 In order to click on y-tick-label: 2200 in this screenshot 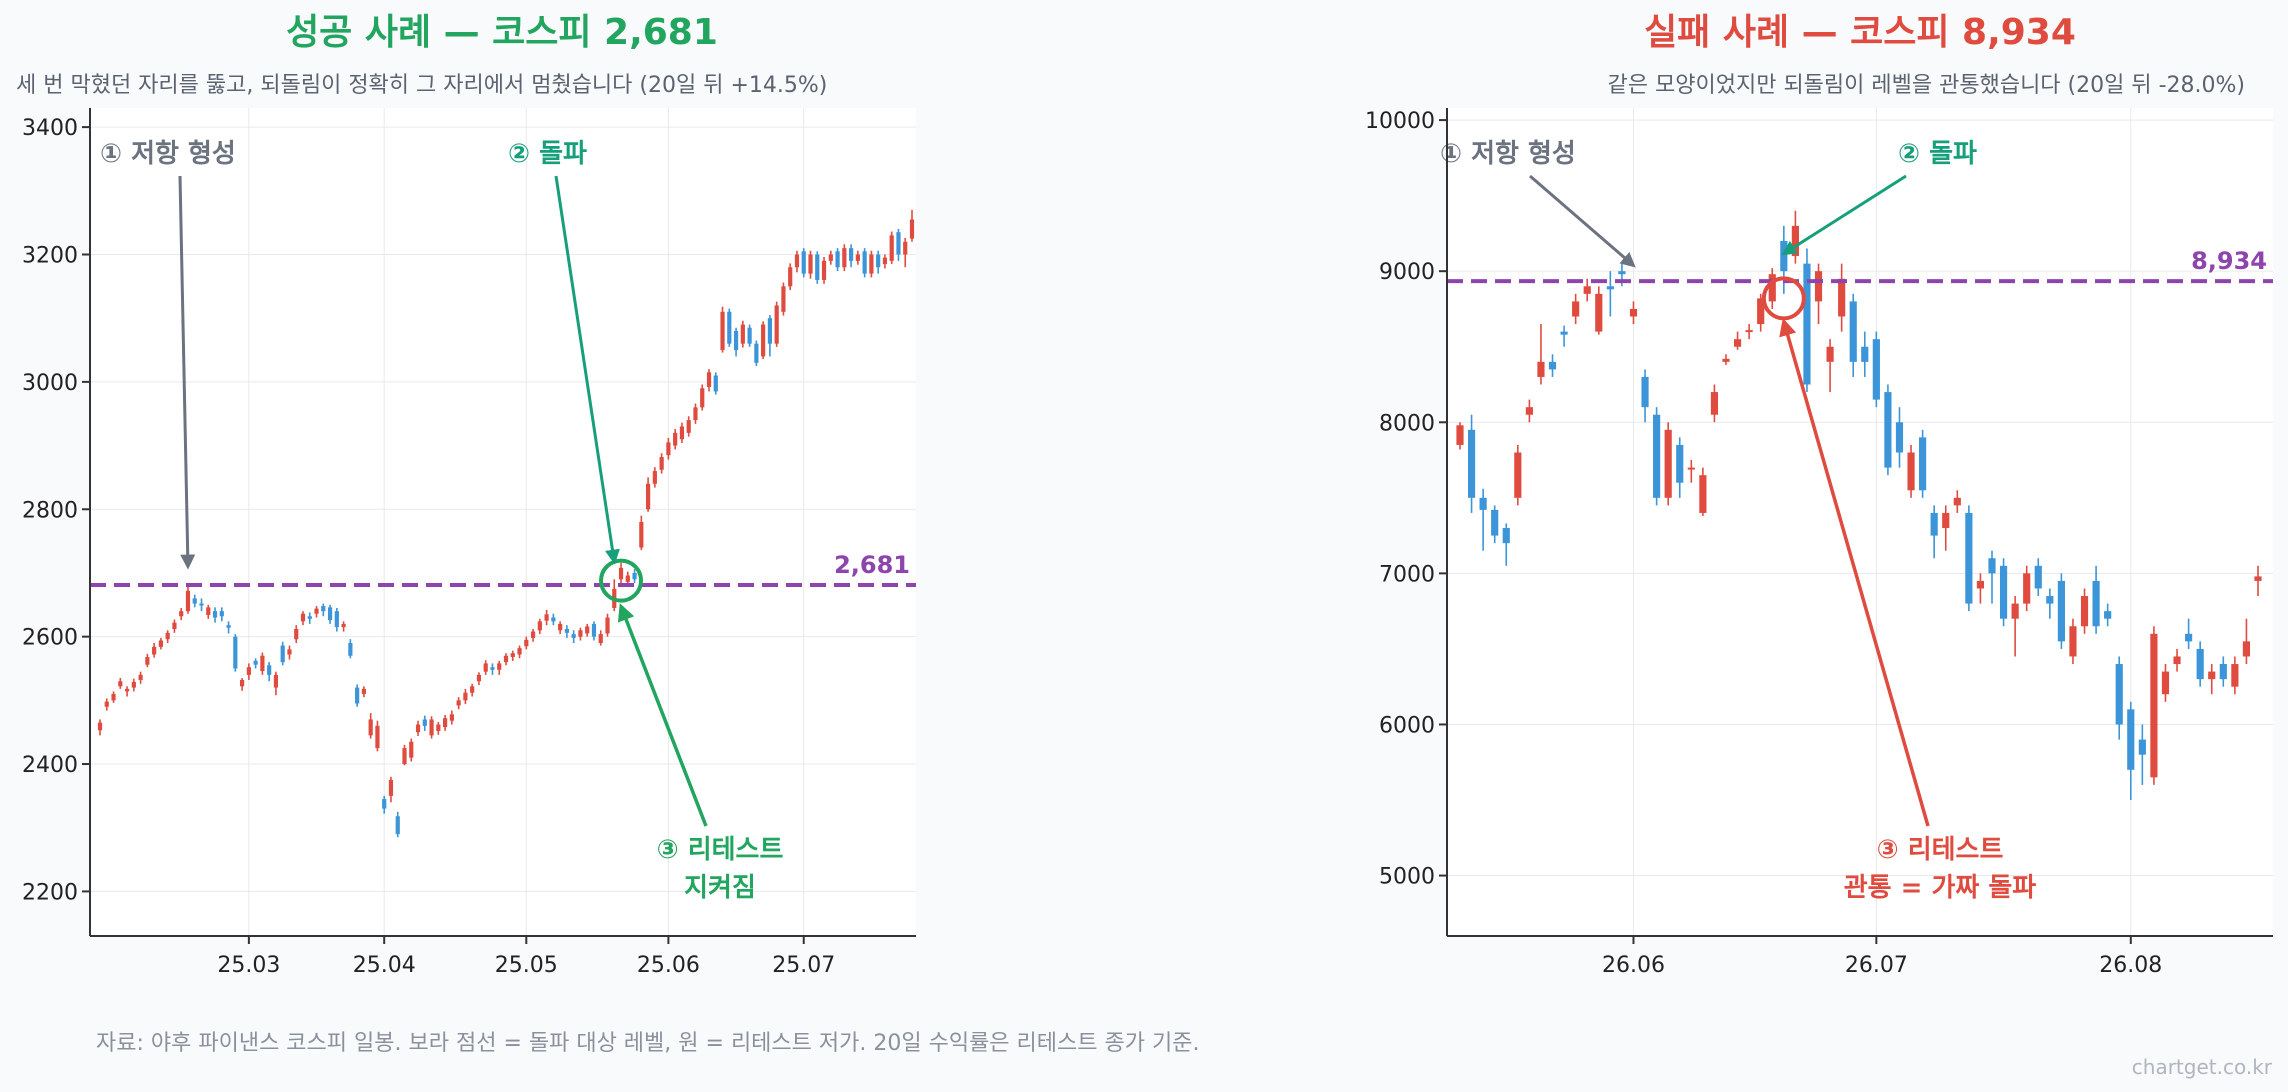, I will do `click(50, 892)`.